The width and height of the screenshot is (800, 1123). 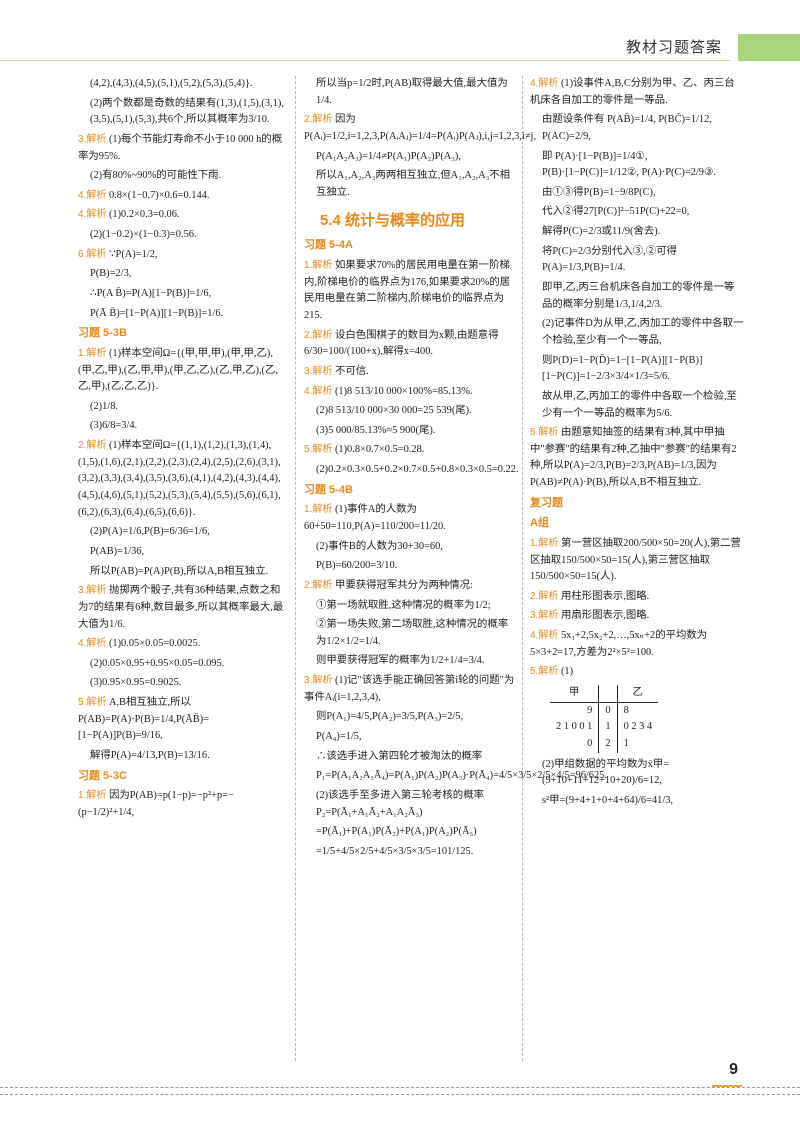 I want to click on answer-line: (2)1/8., so click(x=183, y=407).